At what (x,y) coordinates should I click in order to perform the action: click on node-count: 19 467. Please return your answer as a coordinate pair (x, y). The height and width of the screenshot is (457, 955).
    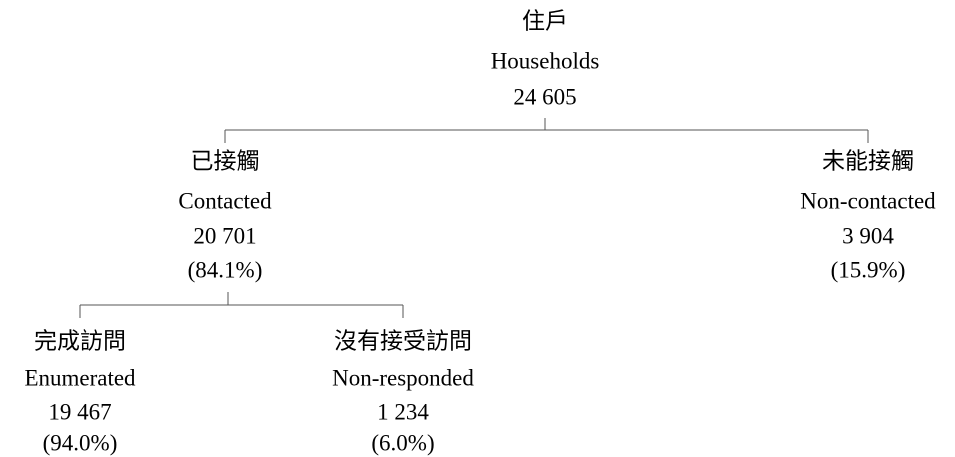
    Looking at the image, I should click on (79, 411).